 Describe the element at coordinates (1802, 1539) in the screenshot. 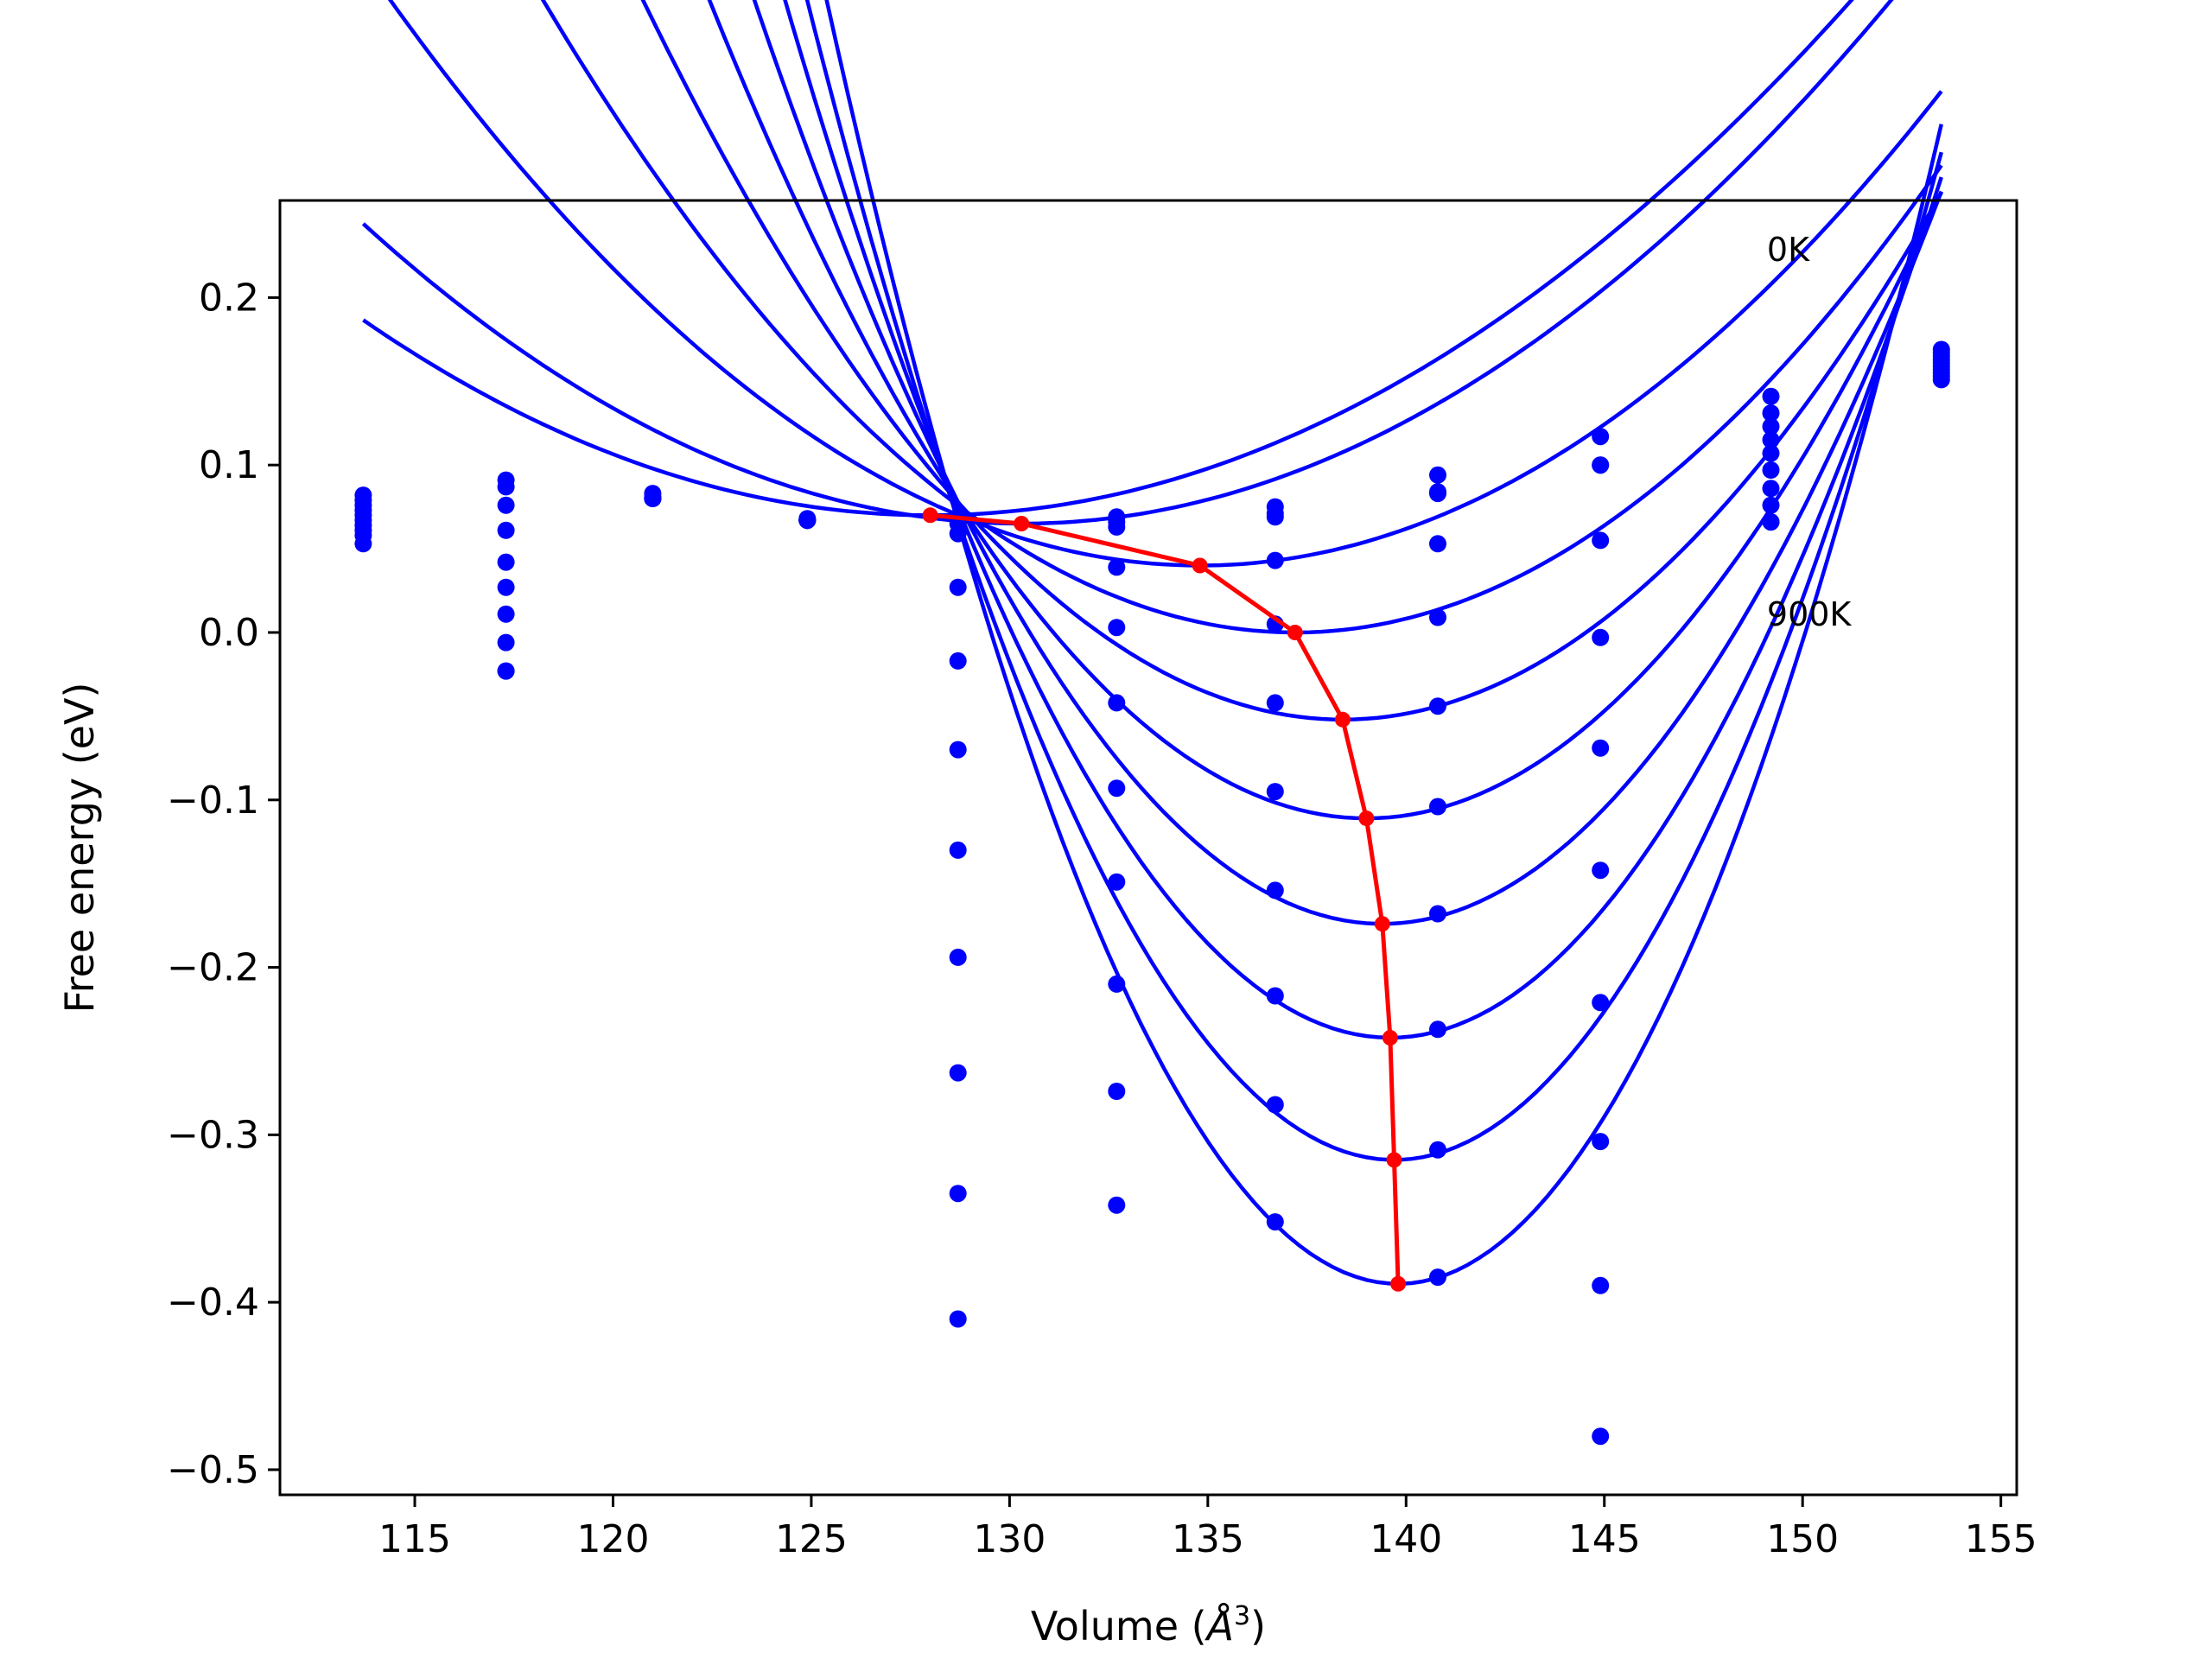

I see `x-tick-label: 150` at that location.